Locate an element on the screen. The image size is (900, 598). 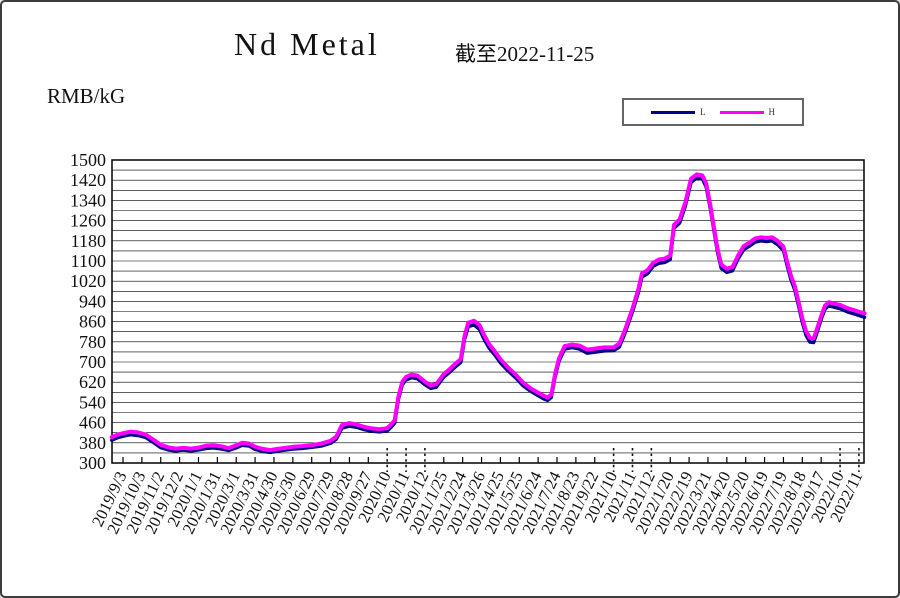
y-tick-label: 460 is located at coordinates (92, 423).